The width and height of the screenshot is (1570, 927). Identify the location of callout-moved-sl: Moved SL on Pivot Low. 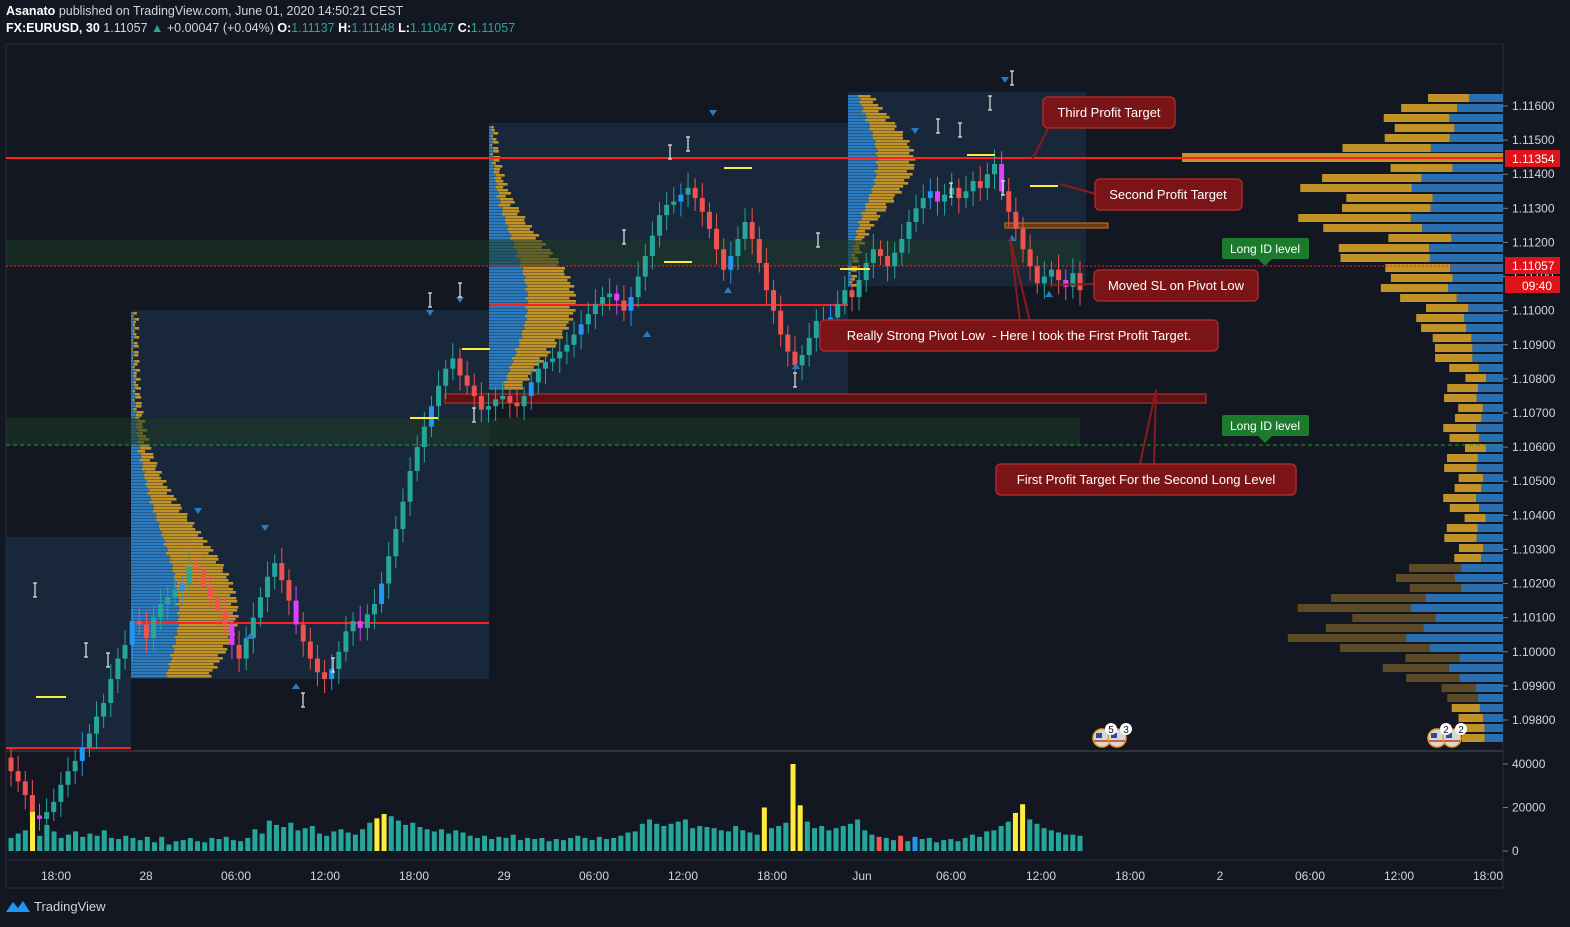
(1176, 285).